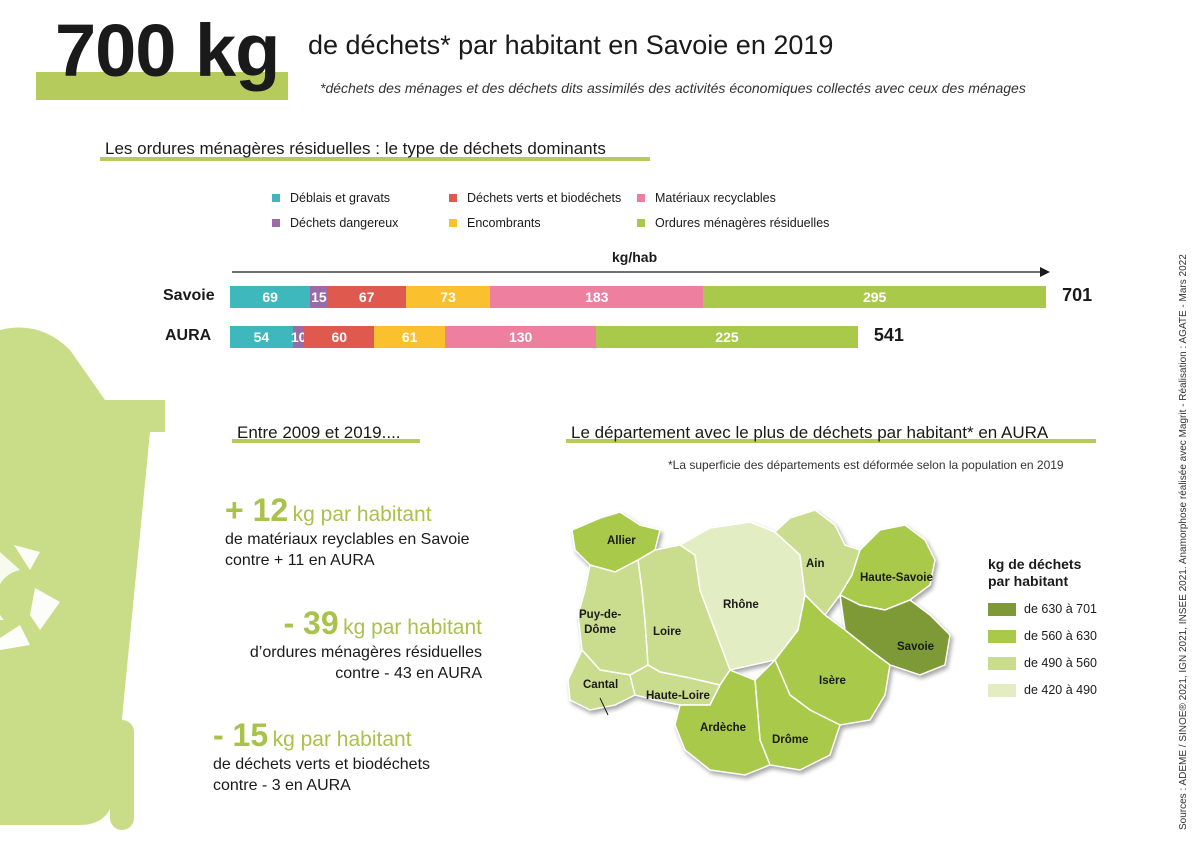 This screenshot has height=847, width=1200. What do you see at coordinates (347, 539) in the screenshot?
I see `stat-line: de matériaux reyclables en Savoie` at bounding box center [347, 539].